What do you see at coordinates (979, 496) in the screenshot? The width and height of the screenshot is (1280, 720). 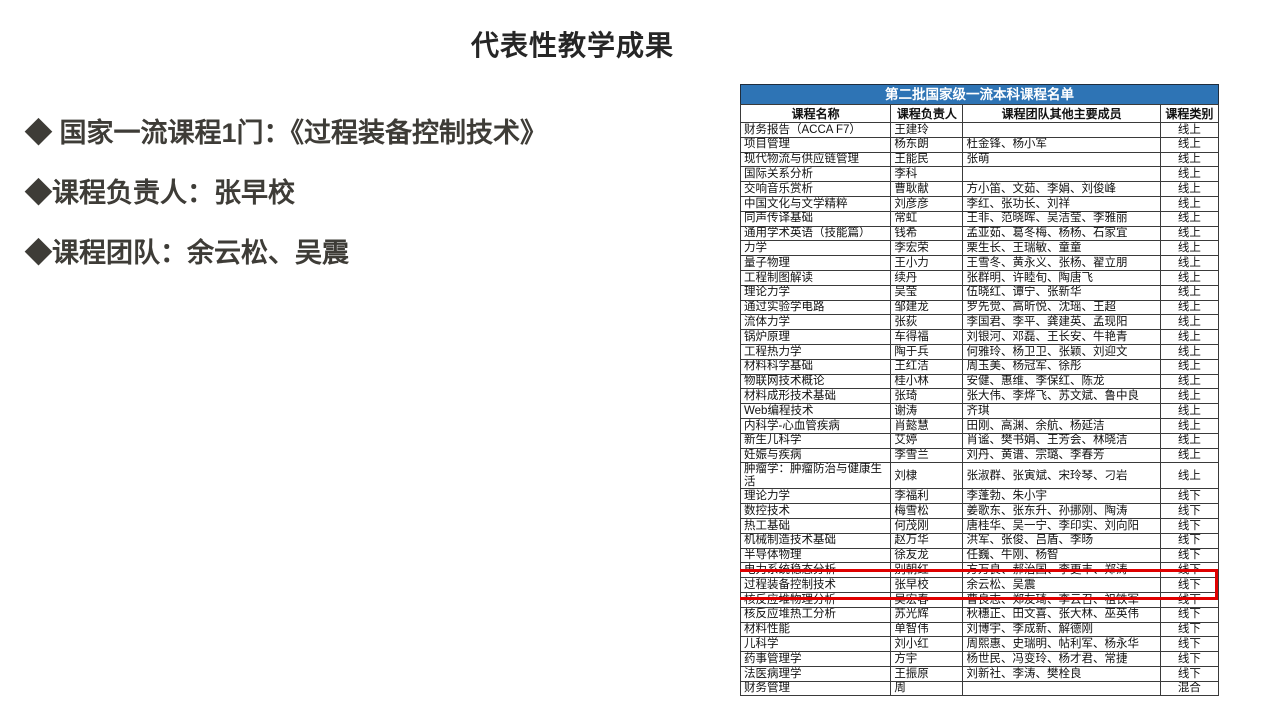 I see `table-row: 理论力学 李福利 李蓬勃、朱小宇 线下` at bounding box center [979, 496].